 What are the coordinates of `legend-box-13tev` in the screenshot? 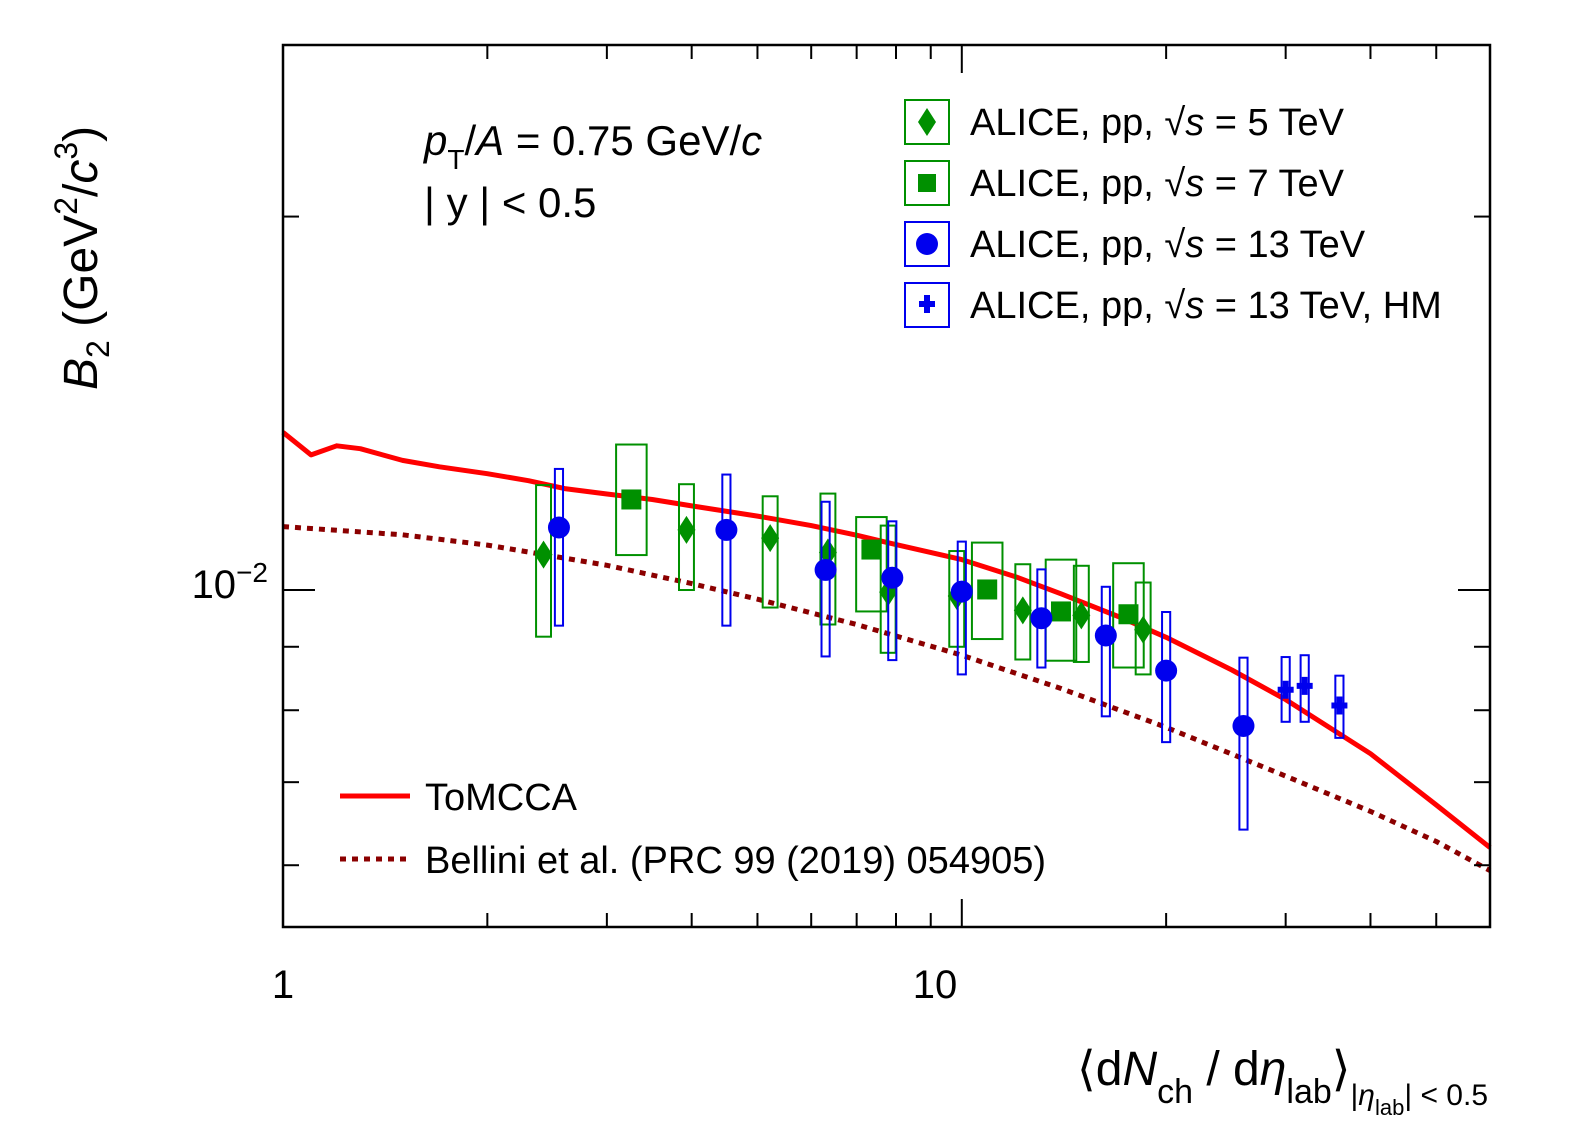 It's located at (927, 244).